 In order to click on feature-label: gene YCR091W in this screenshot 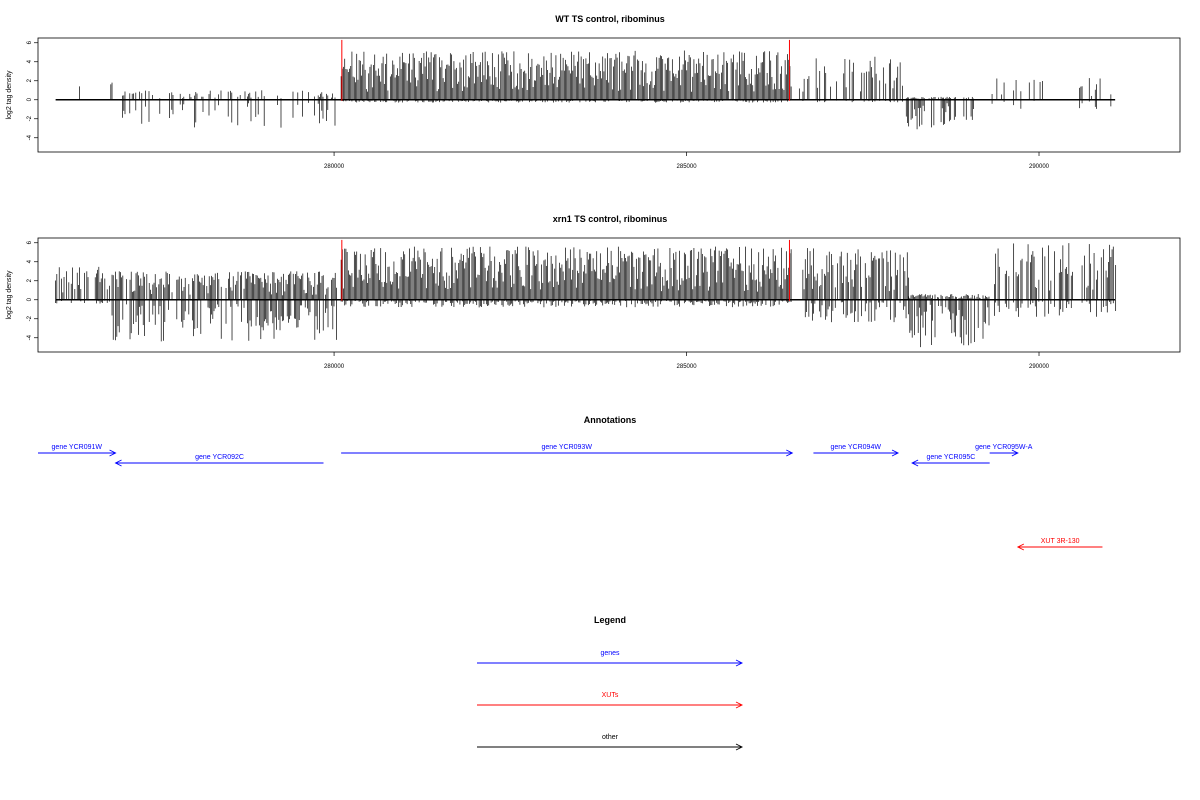, I will do `click(77, 447)`.